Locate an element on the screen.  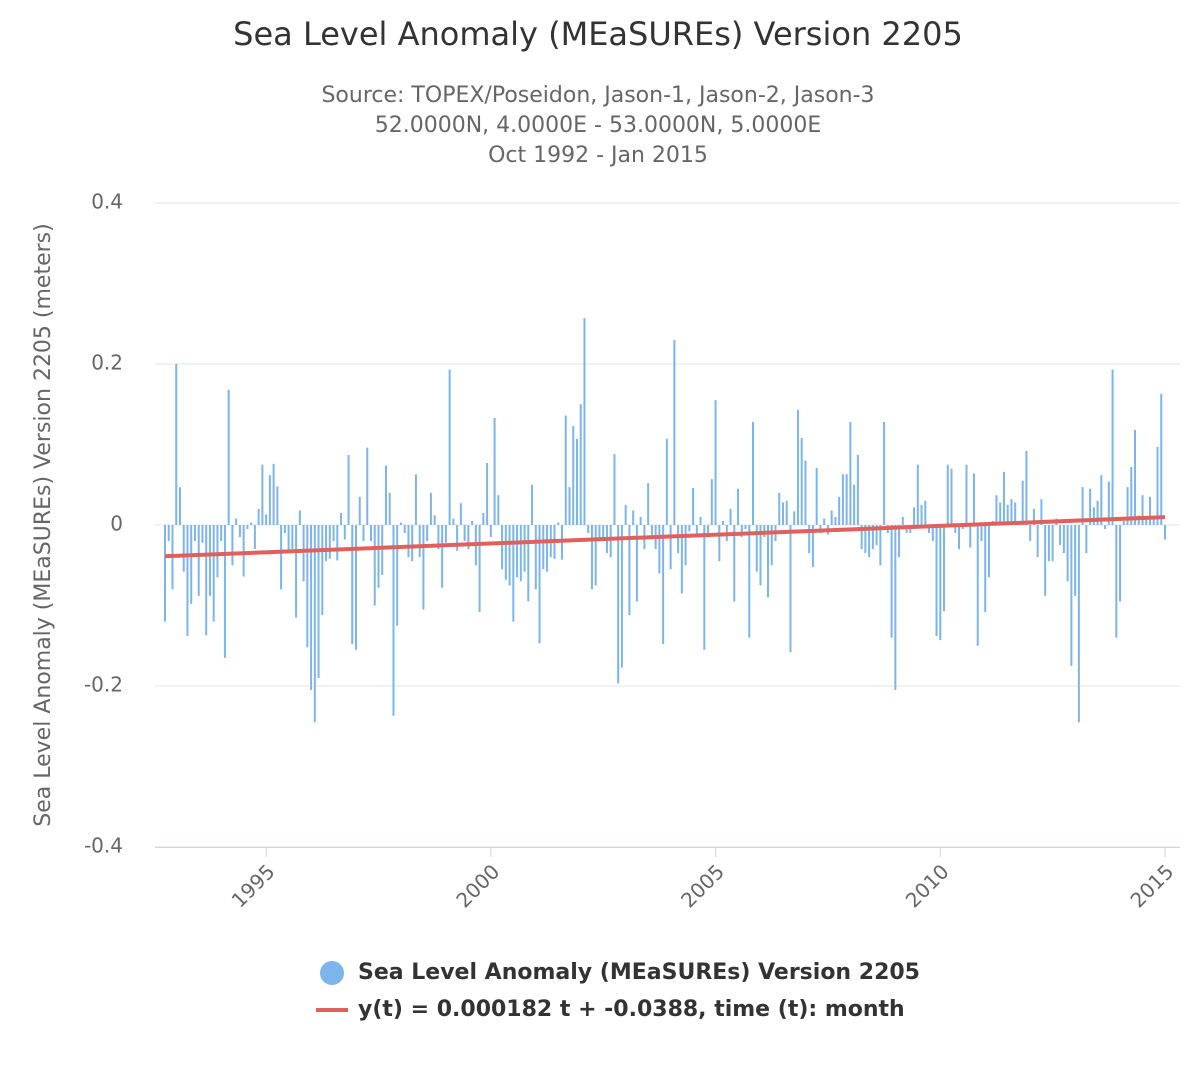
y-tick-label: 0 is located at coordinates (116, 524).